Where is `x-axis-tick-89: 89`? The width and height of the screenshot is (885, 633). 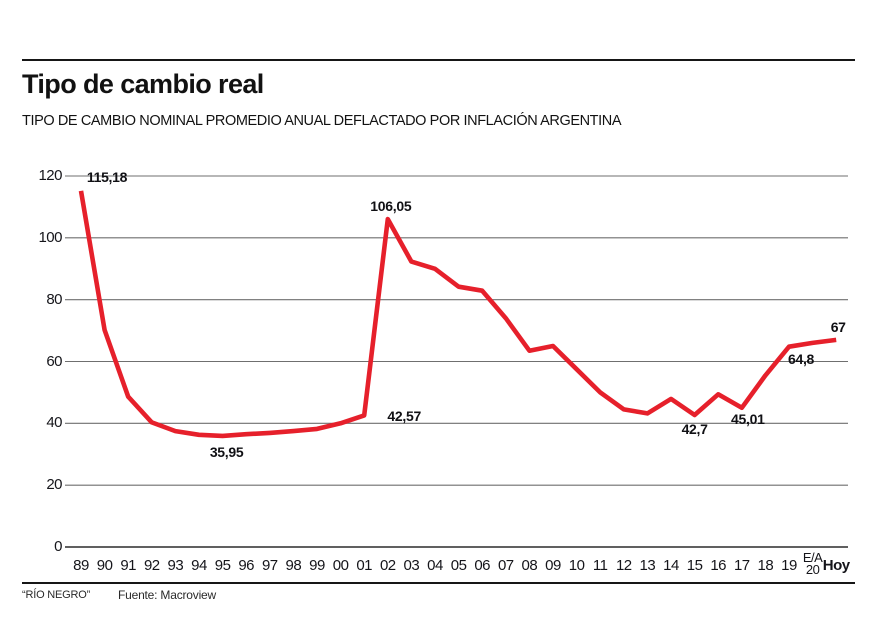
x-axis-tick-89: 89 is located at coordinates (81, 565).